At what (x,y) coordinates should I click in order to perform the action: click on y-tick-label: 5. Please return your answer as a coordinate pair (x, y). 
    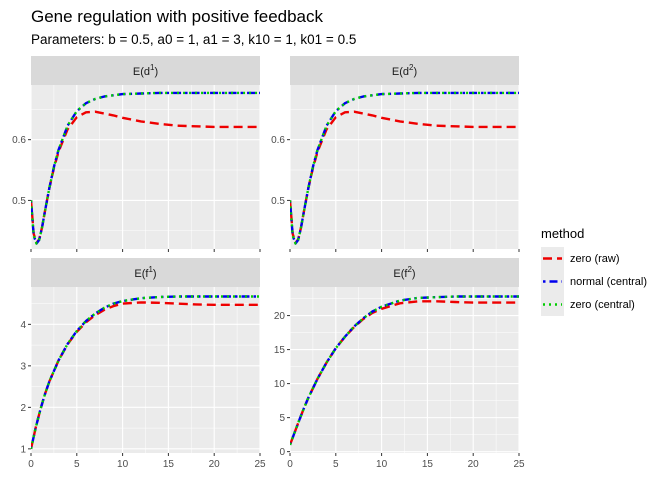
    Looking at the image, I should click on (282, 418).